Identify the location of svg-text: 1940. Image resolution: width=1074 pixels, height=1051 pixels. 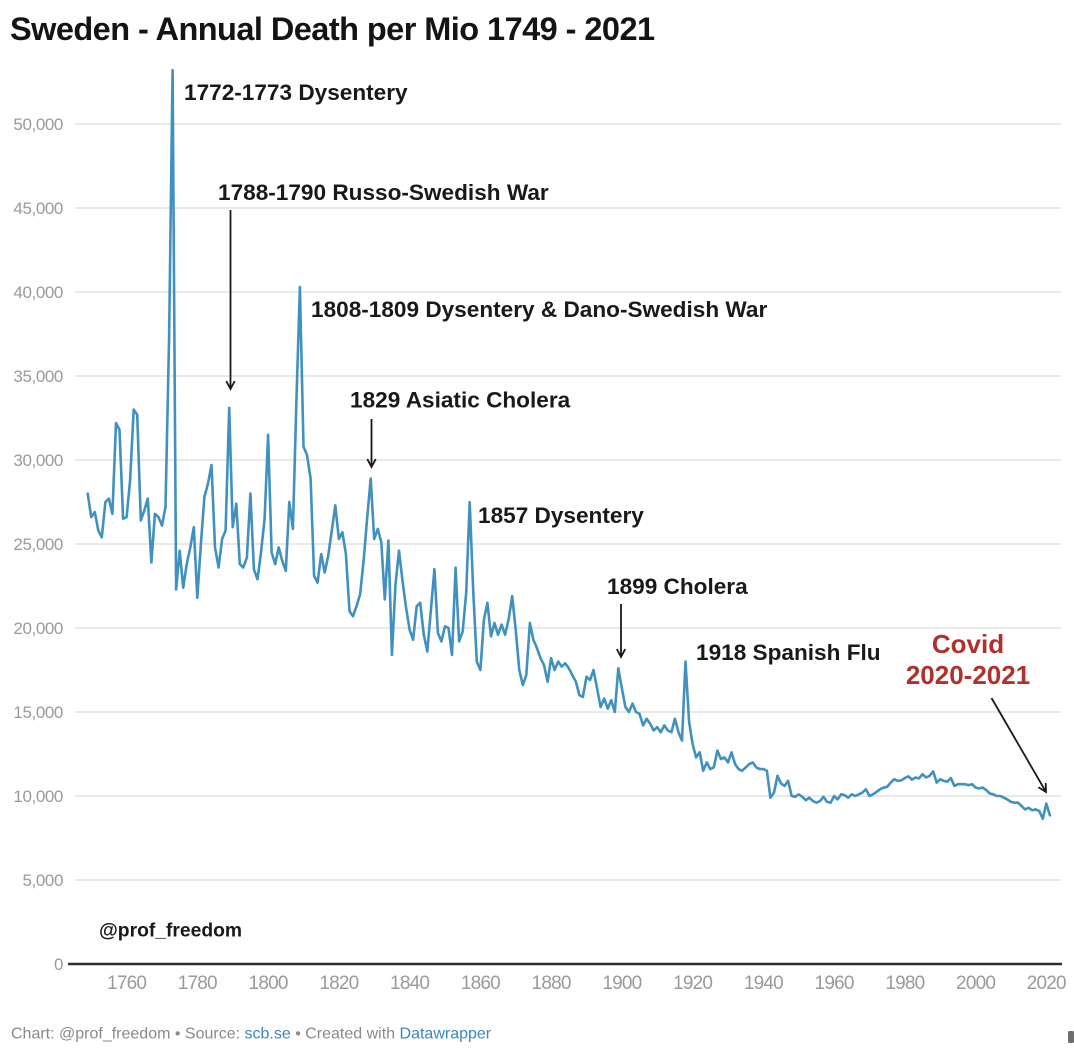
(763, 983).